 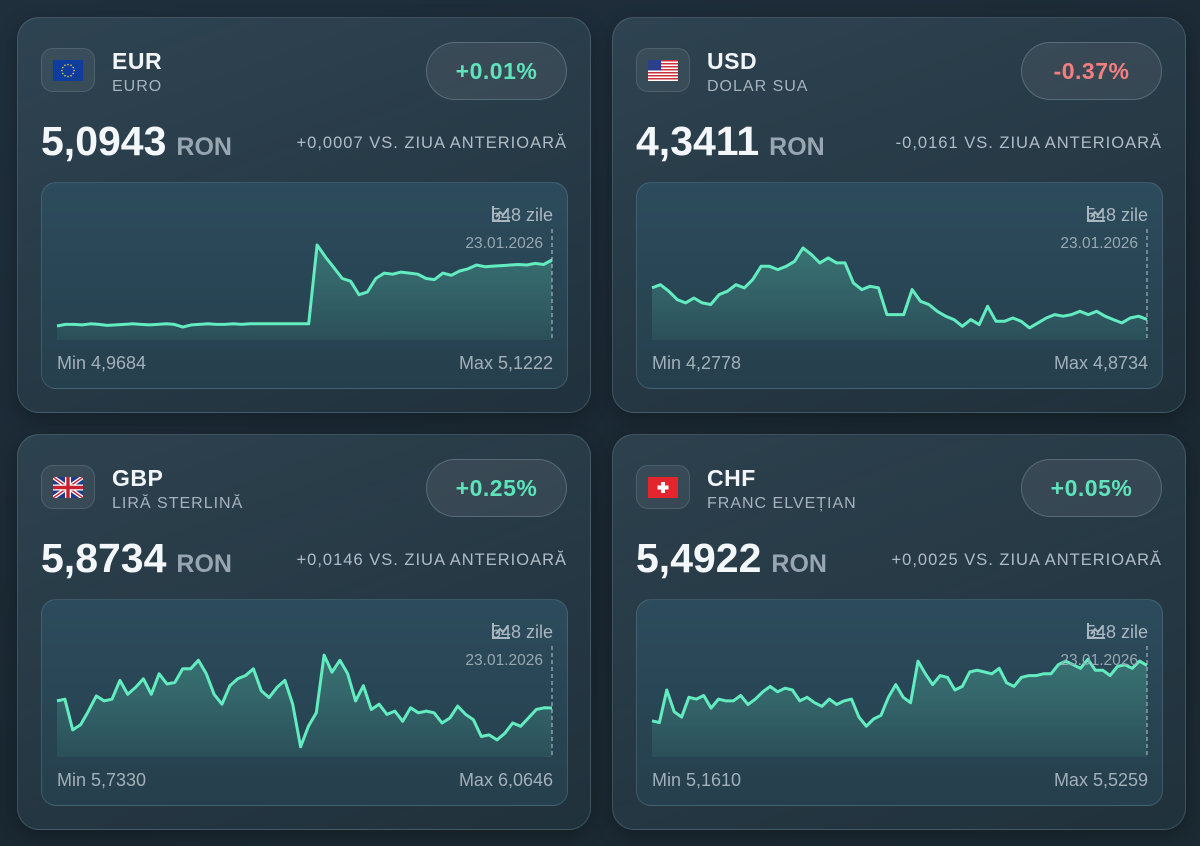 I want to click on max-label: Max 6,0646, so click(x=505, y=780).